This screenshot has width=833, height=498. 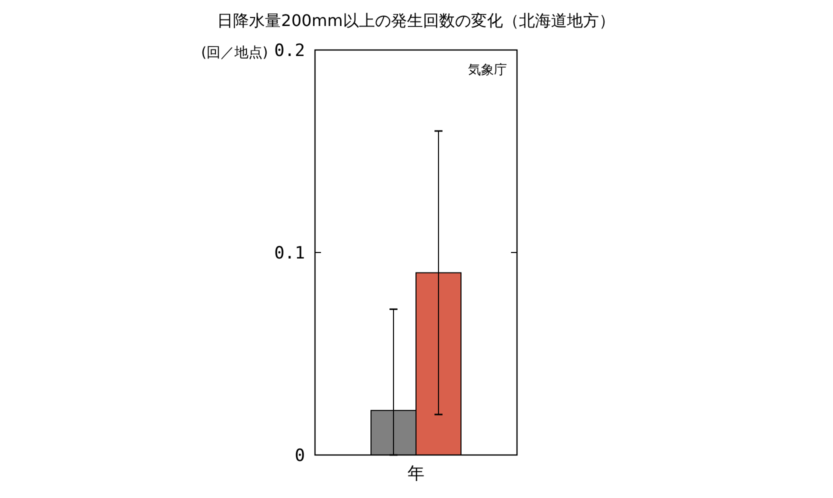 I want to click on y-tick-label: 0.2, so click(x=289, y=51).